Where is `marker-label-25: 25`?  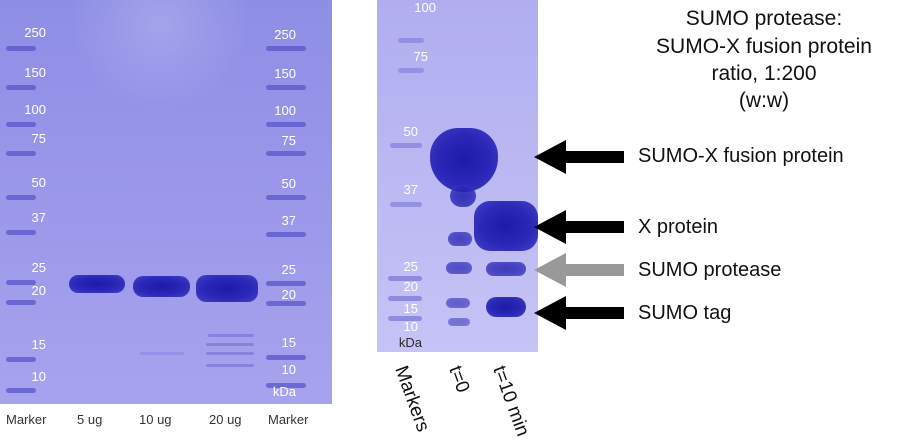 marker-label-25: 25 is located at coordinates (410, 266).